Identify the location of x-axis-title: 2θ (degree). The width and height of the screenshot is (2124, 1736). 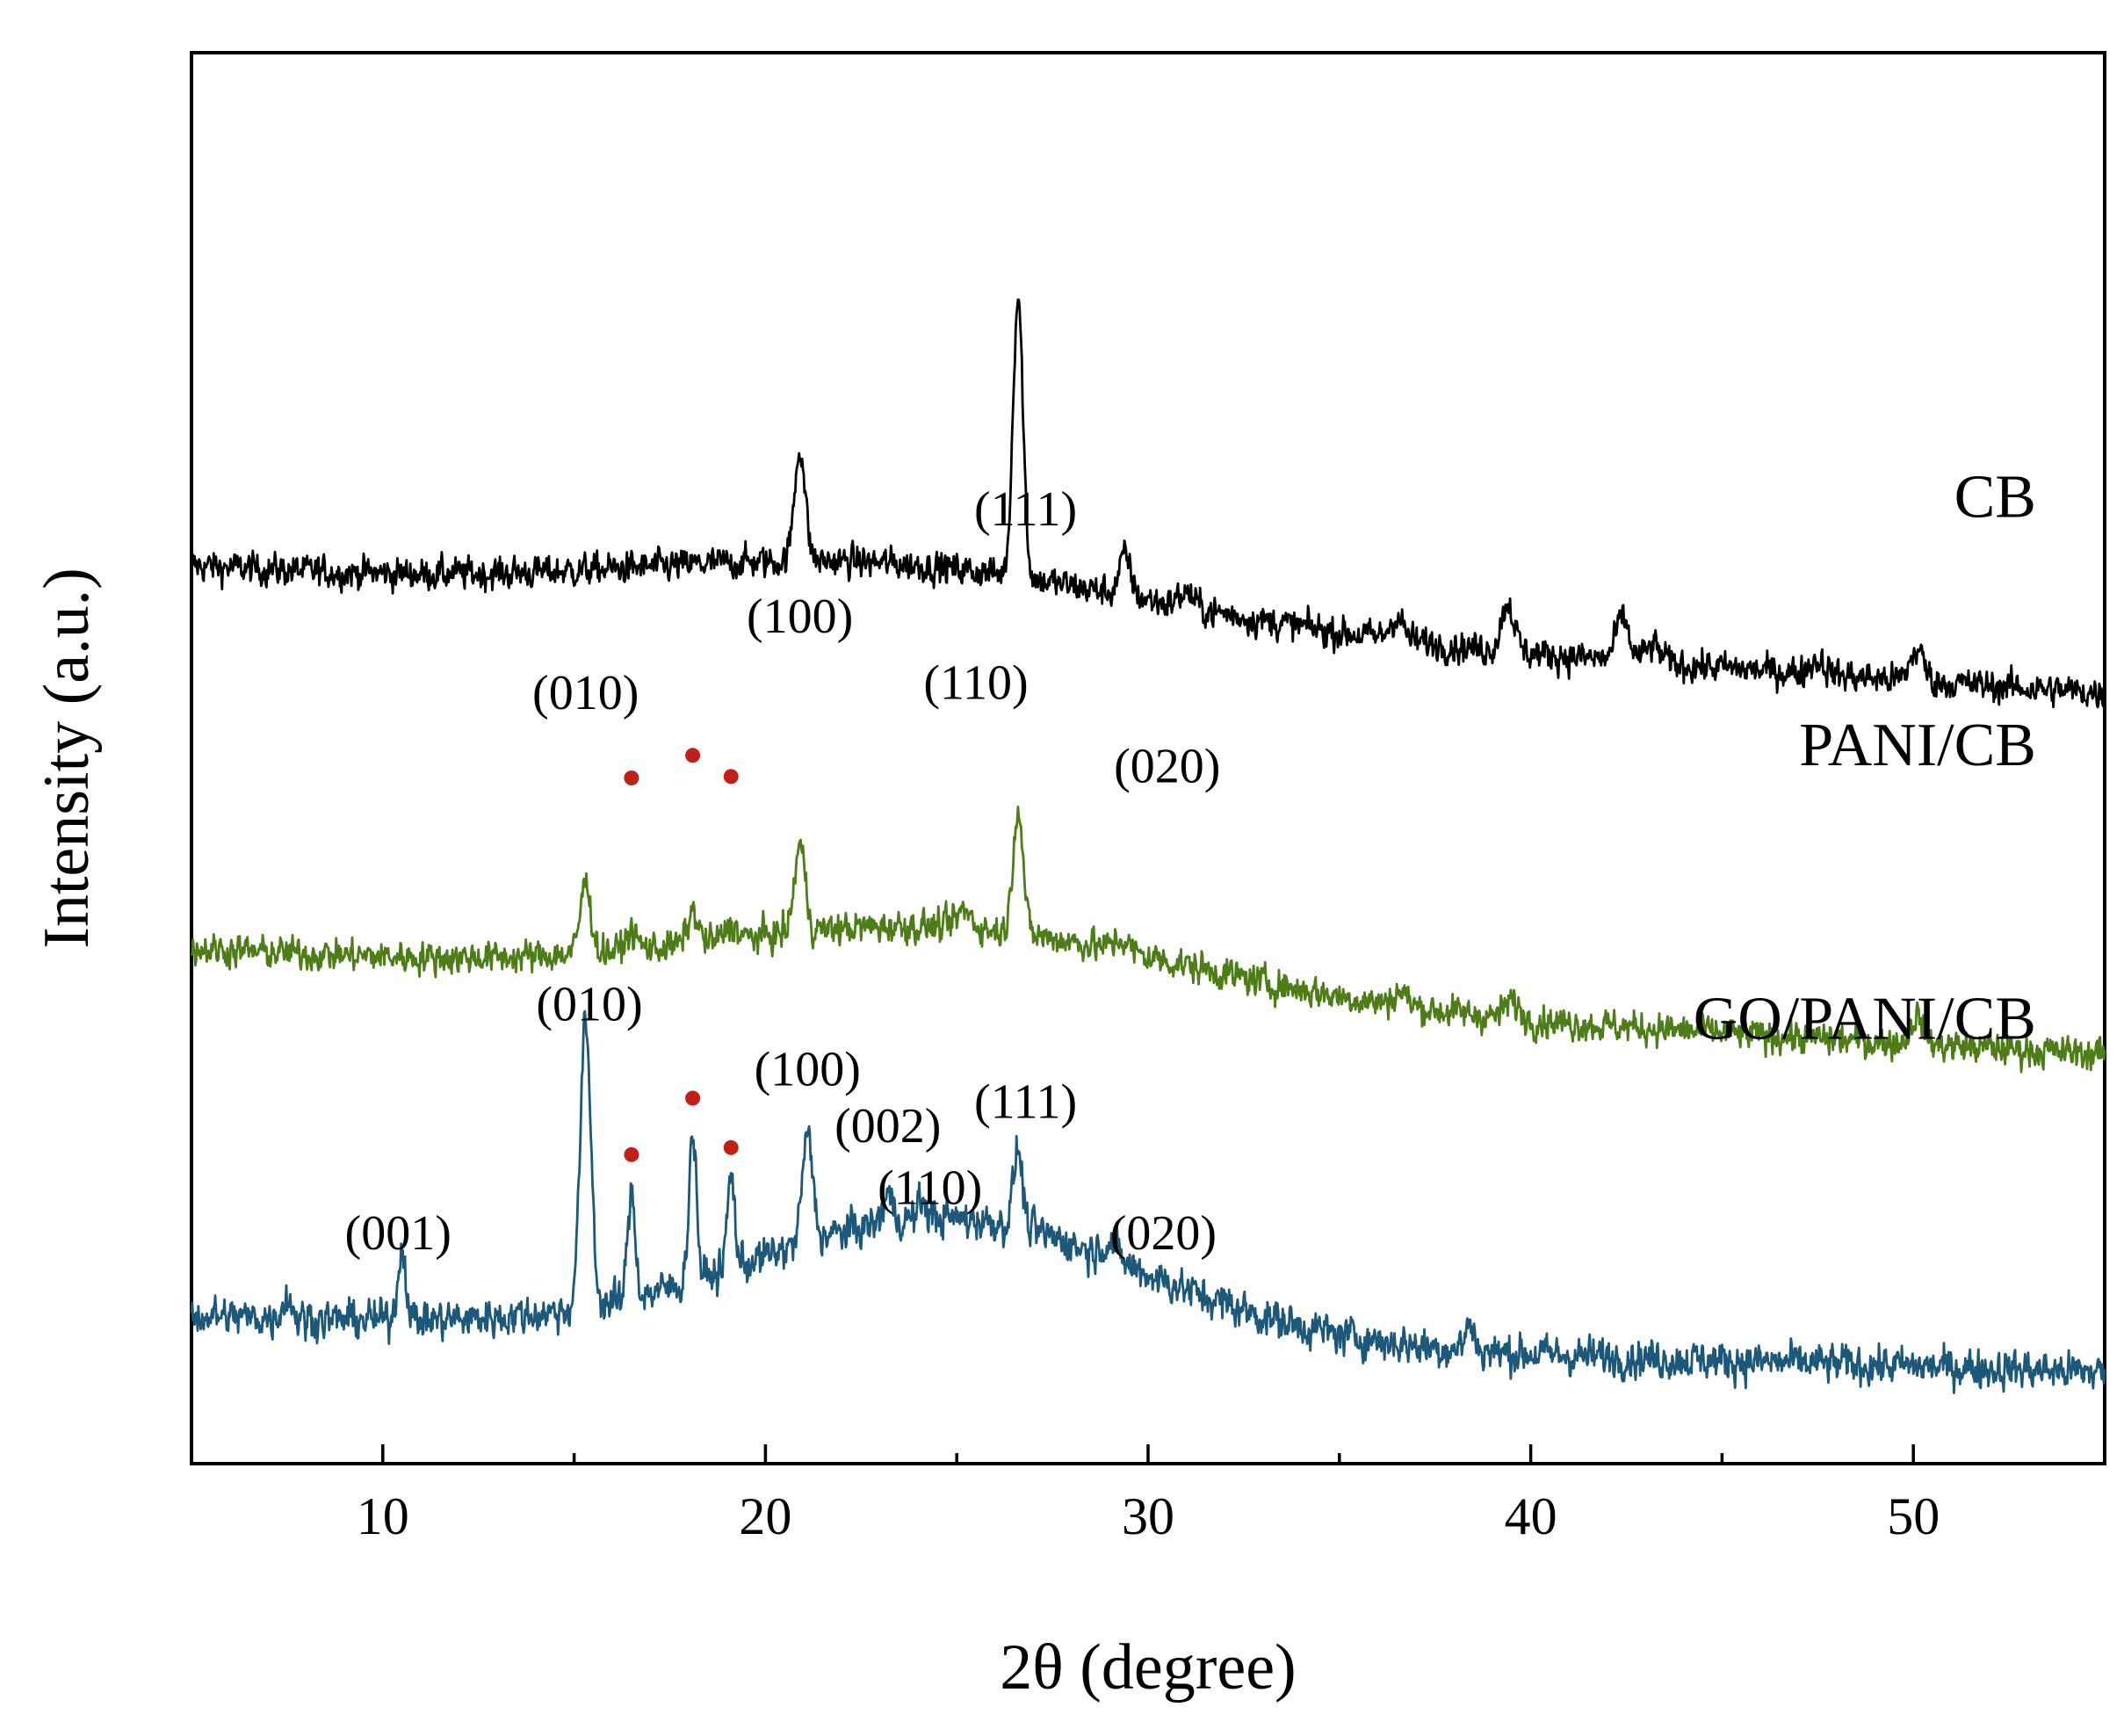
(1148, 1667).